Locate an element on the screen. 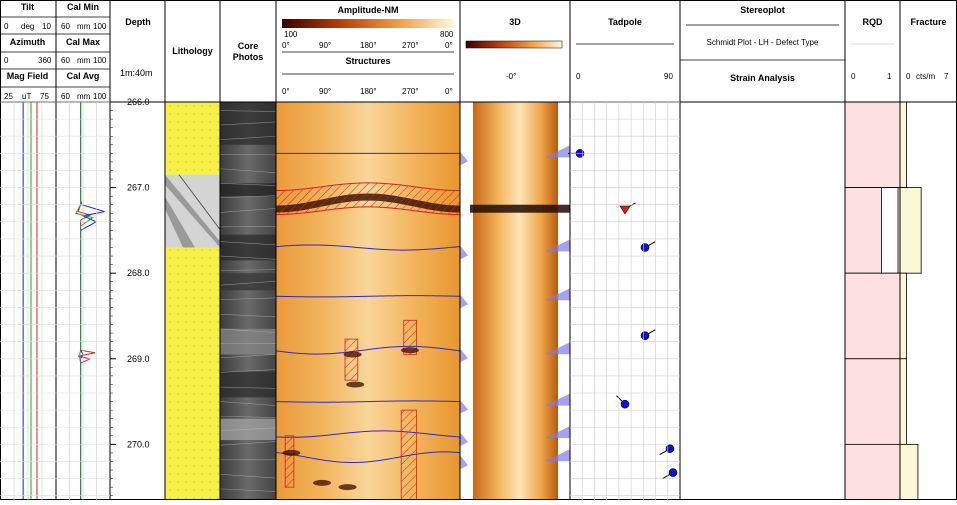 Image resolution: width=957 pixels, height=505 pixels. lithology-title: Lithology is located at coordinates (192, 51).